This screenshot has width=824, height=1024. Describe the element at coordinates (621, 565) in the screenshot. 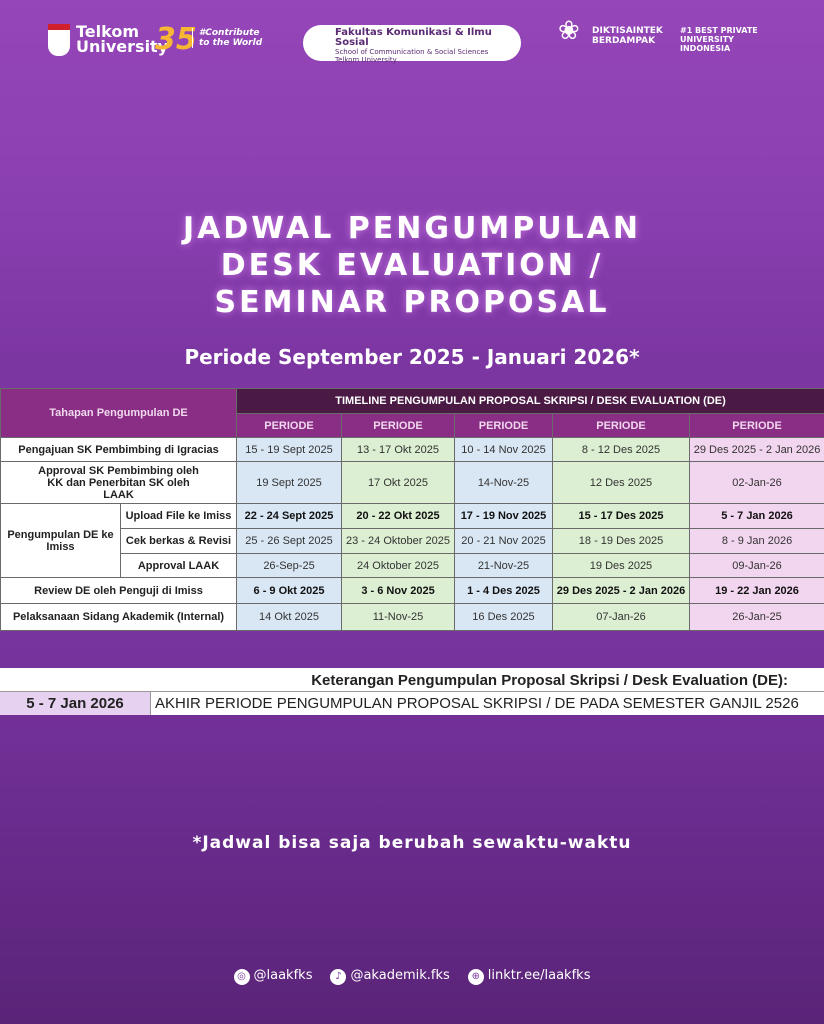

I see `table-cell: 19 Des 2025` at that location.